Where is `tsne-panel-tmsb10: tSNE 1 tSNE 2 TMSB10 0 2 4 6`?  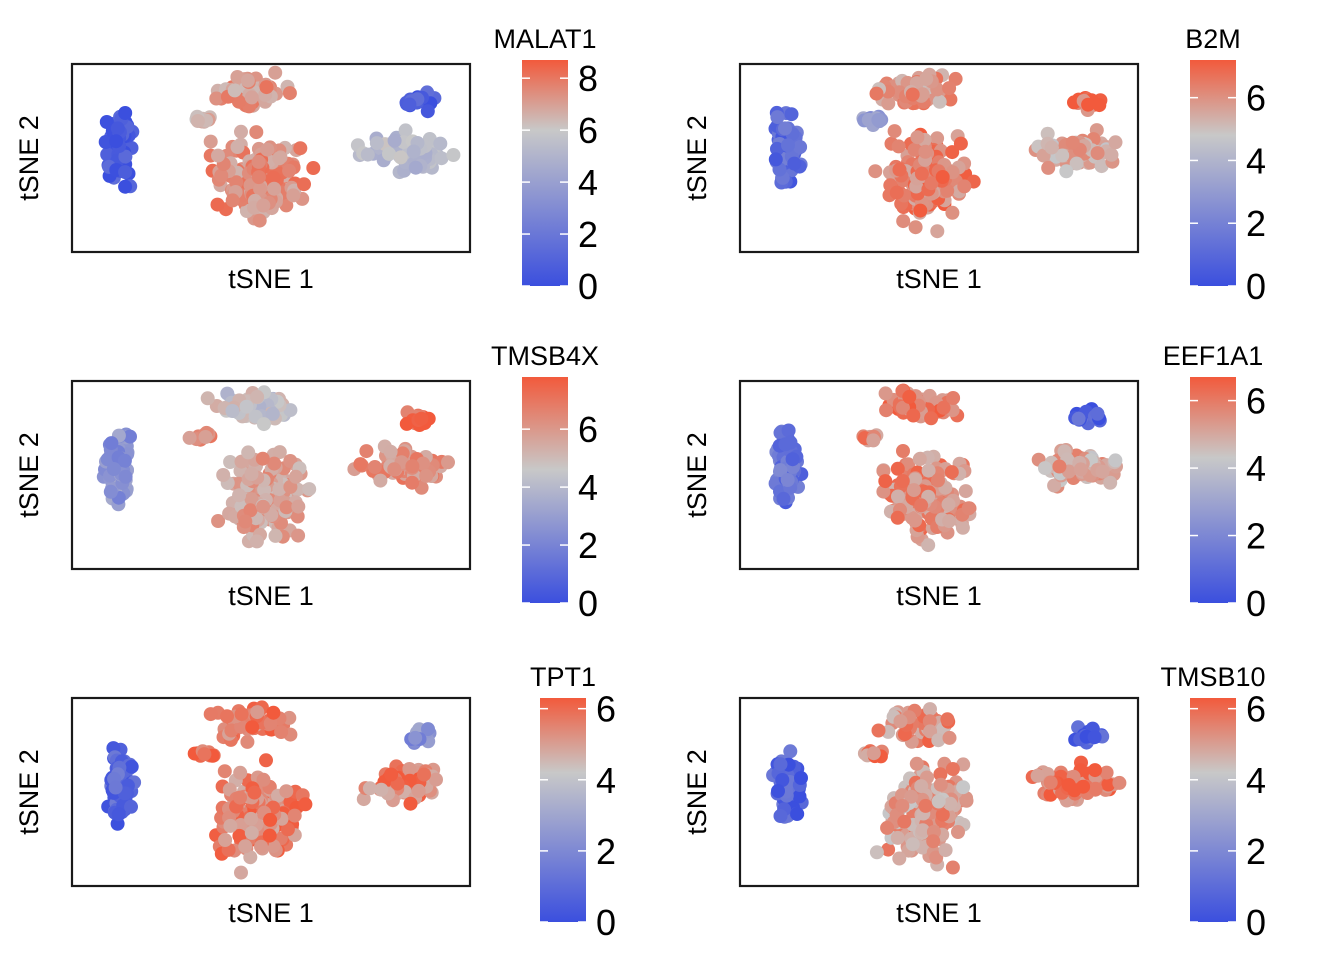
tsne-panel-tmsb10: tSNE 1 tSNE 2 TMSB10 0 2 4 6 is located at coordinates (974, 802).